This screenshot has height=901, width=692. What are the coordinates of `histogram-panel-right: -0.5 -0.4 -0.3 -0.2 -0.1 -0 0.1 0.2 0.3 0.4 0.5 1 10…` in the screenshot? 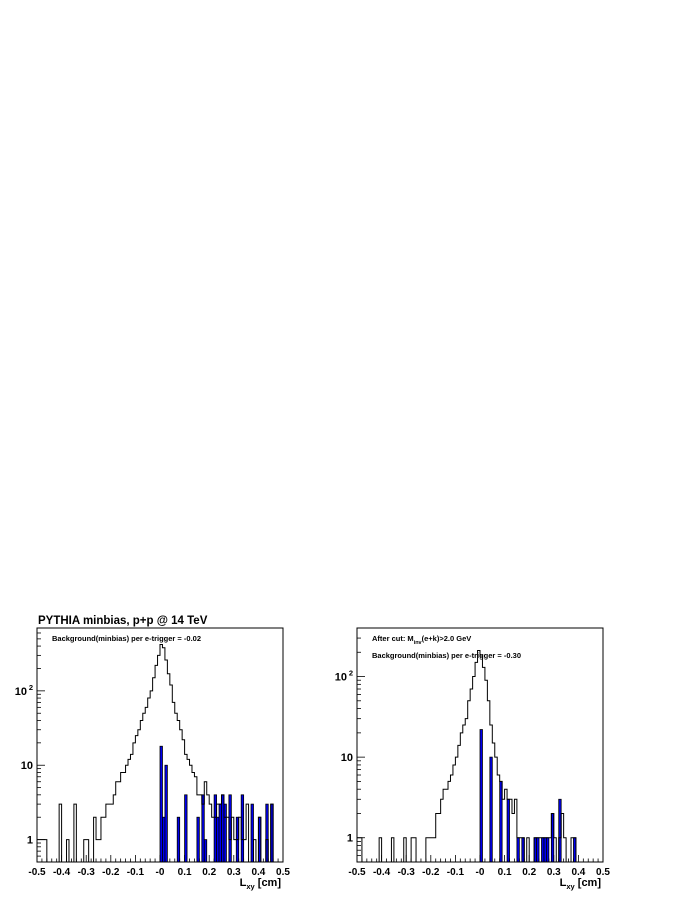 It's located at (472, 759).